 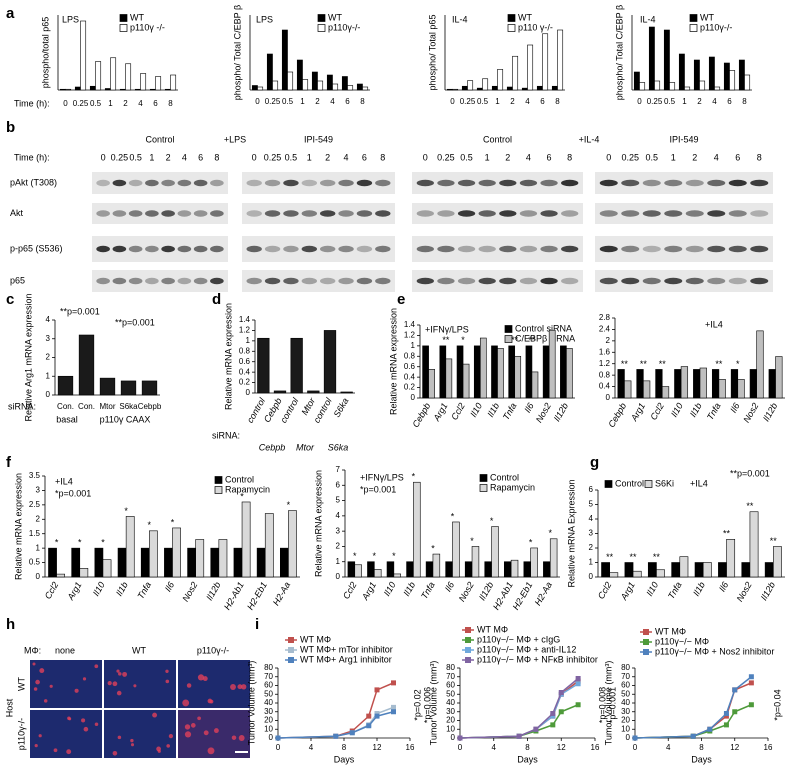 I want to click on y-axis-label: Relative mRNA expression, so click(x=393, y=361).